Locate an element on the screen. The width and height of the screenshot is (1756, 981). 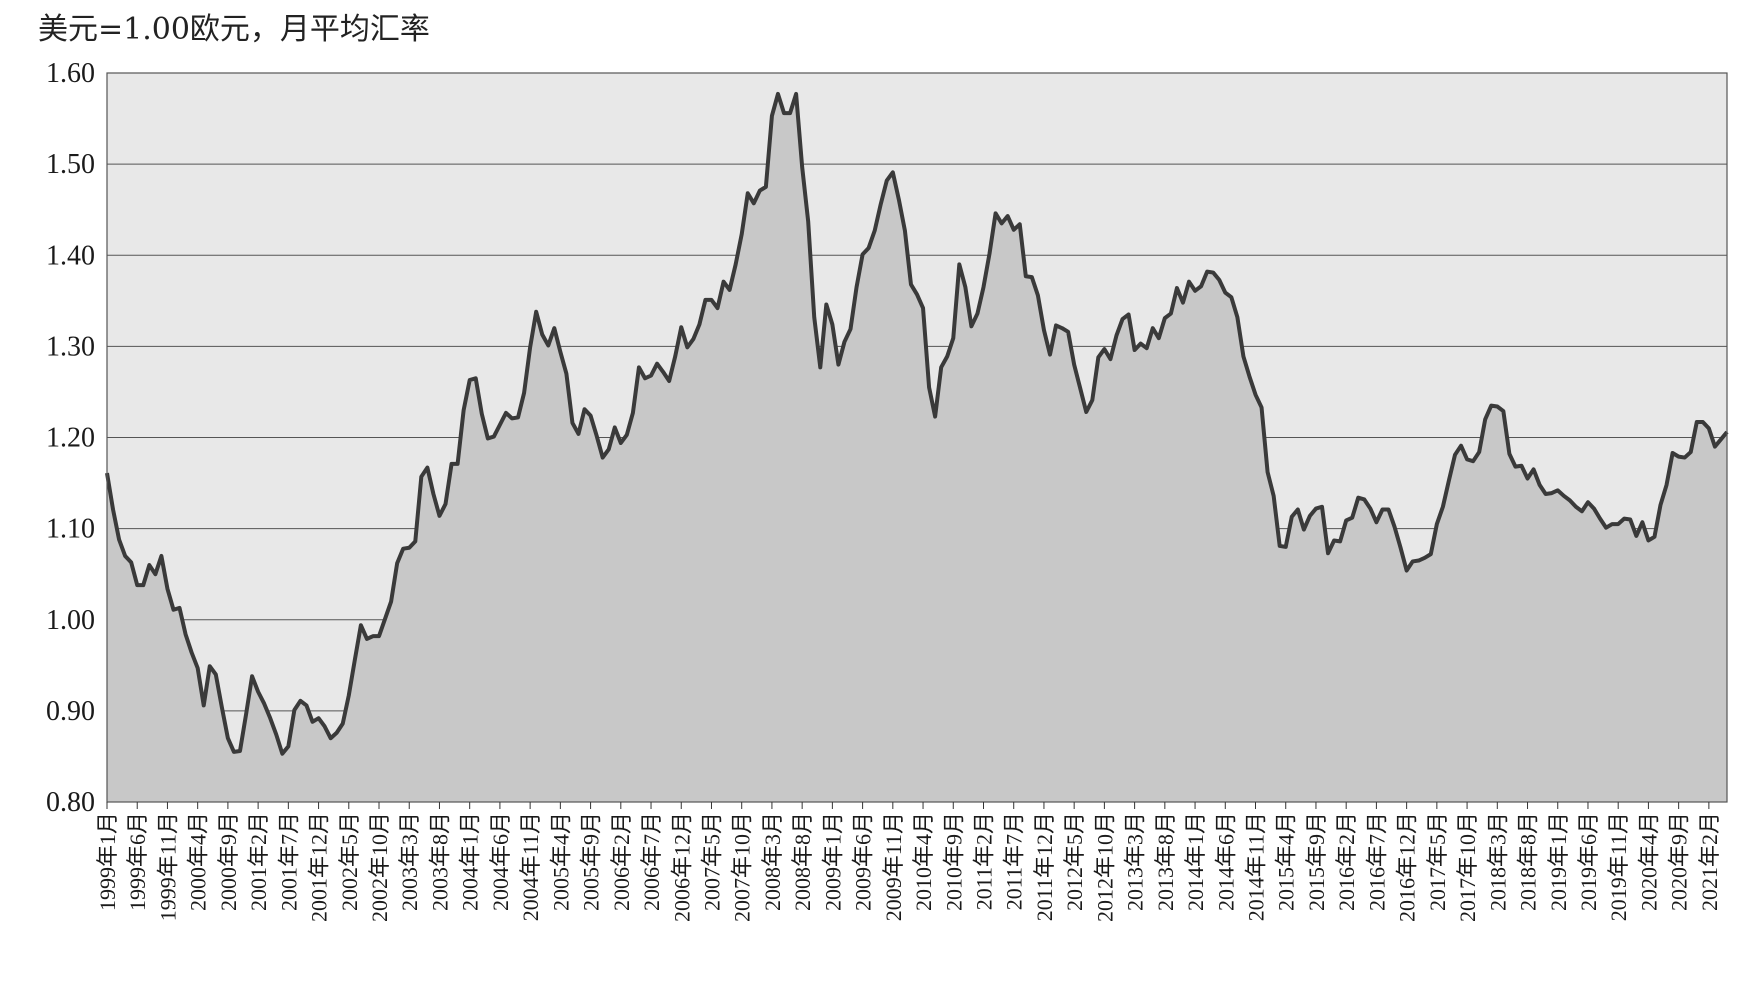
y-tick-label: 1.40 is located at coordinates (70, 255).